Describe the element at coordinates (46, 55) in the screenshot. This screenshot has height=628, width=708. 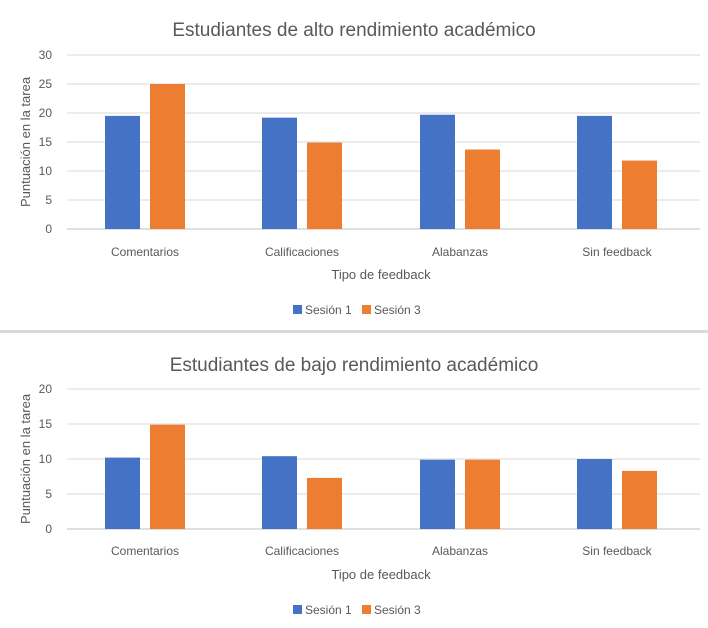
I see `y-tick-label: 30` at that location.